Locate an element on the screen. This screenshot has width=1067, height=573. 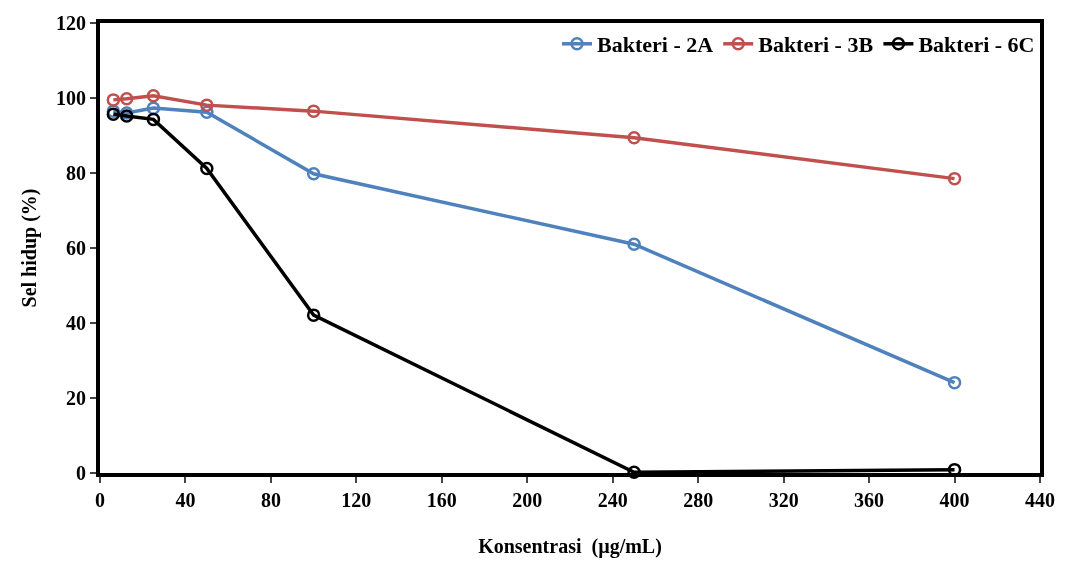
x-tick-label: 120 is located at coordinates (356, 500).